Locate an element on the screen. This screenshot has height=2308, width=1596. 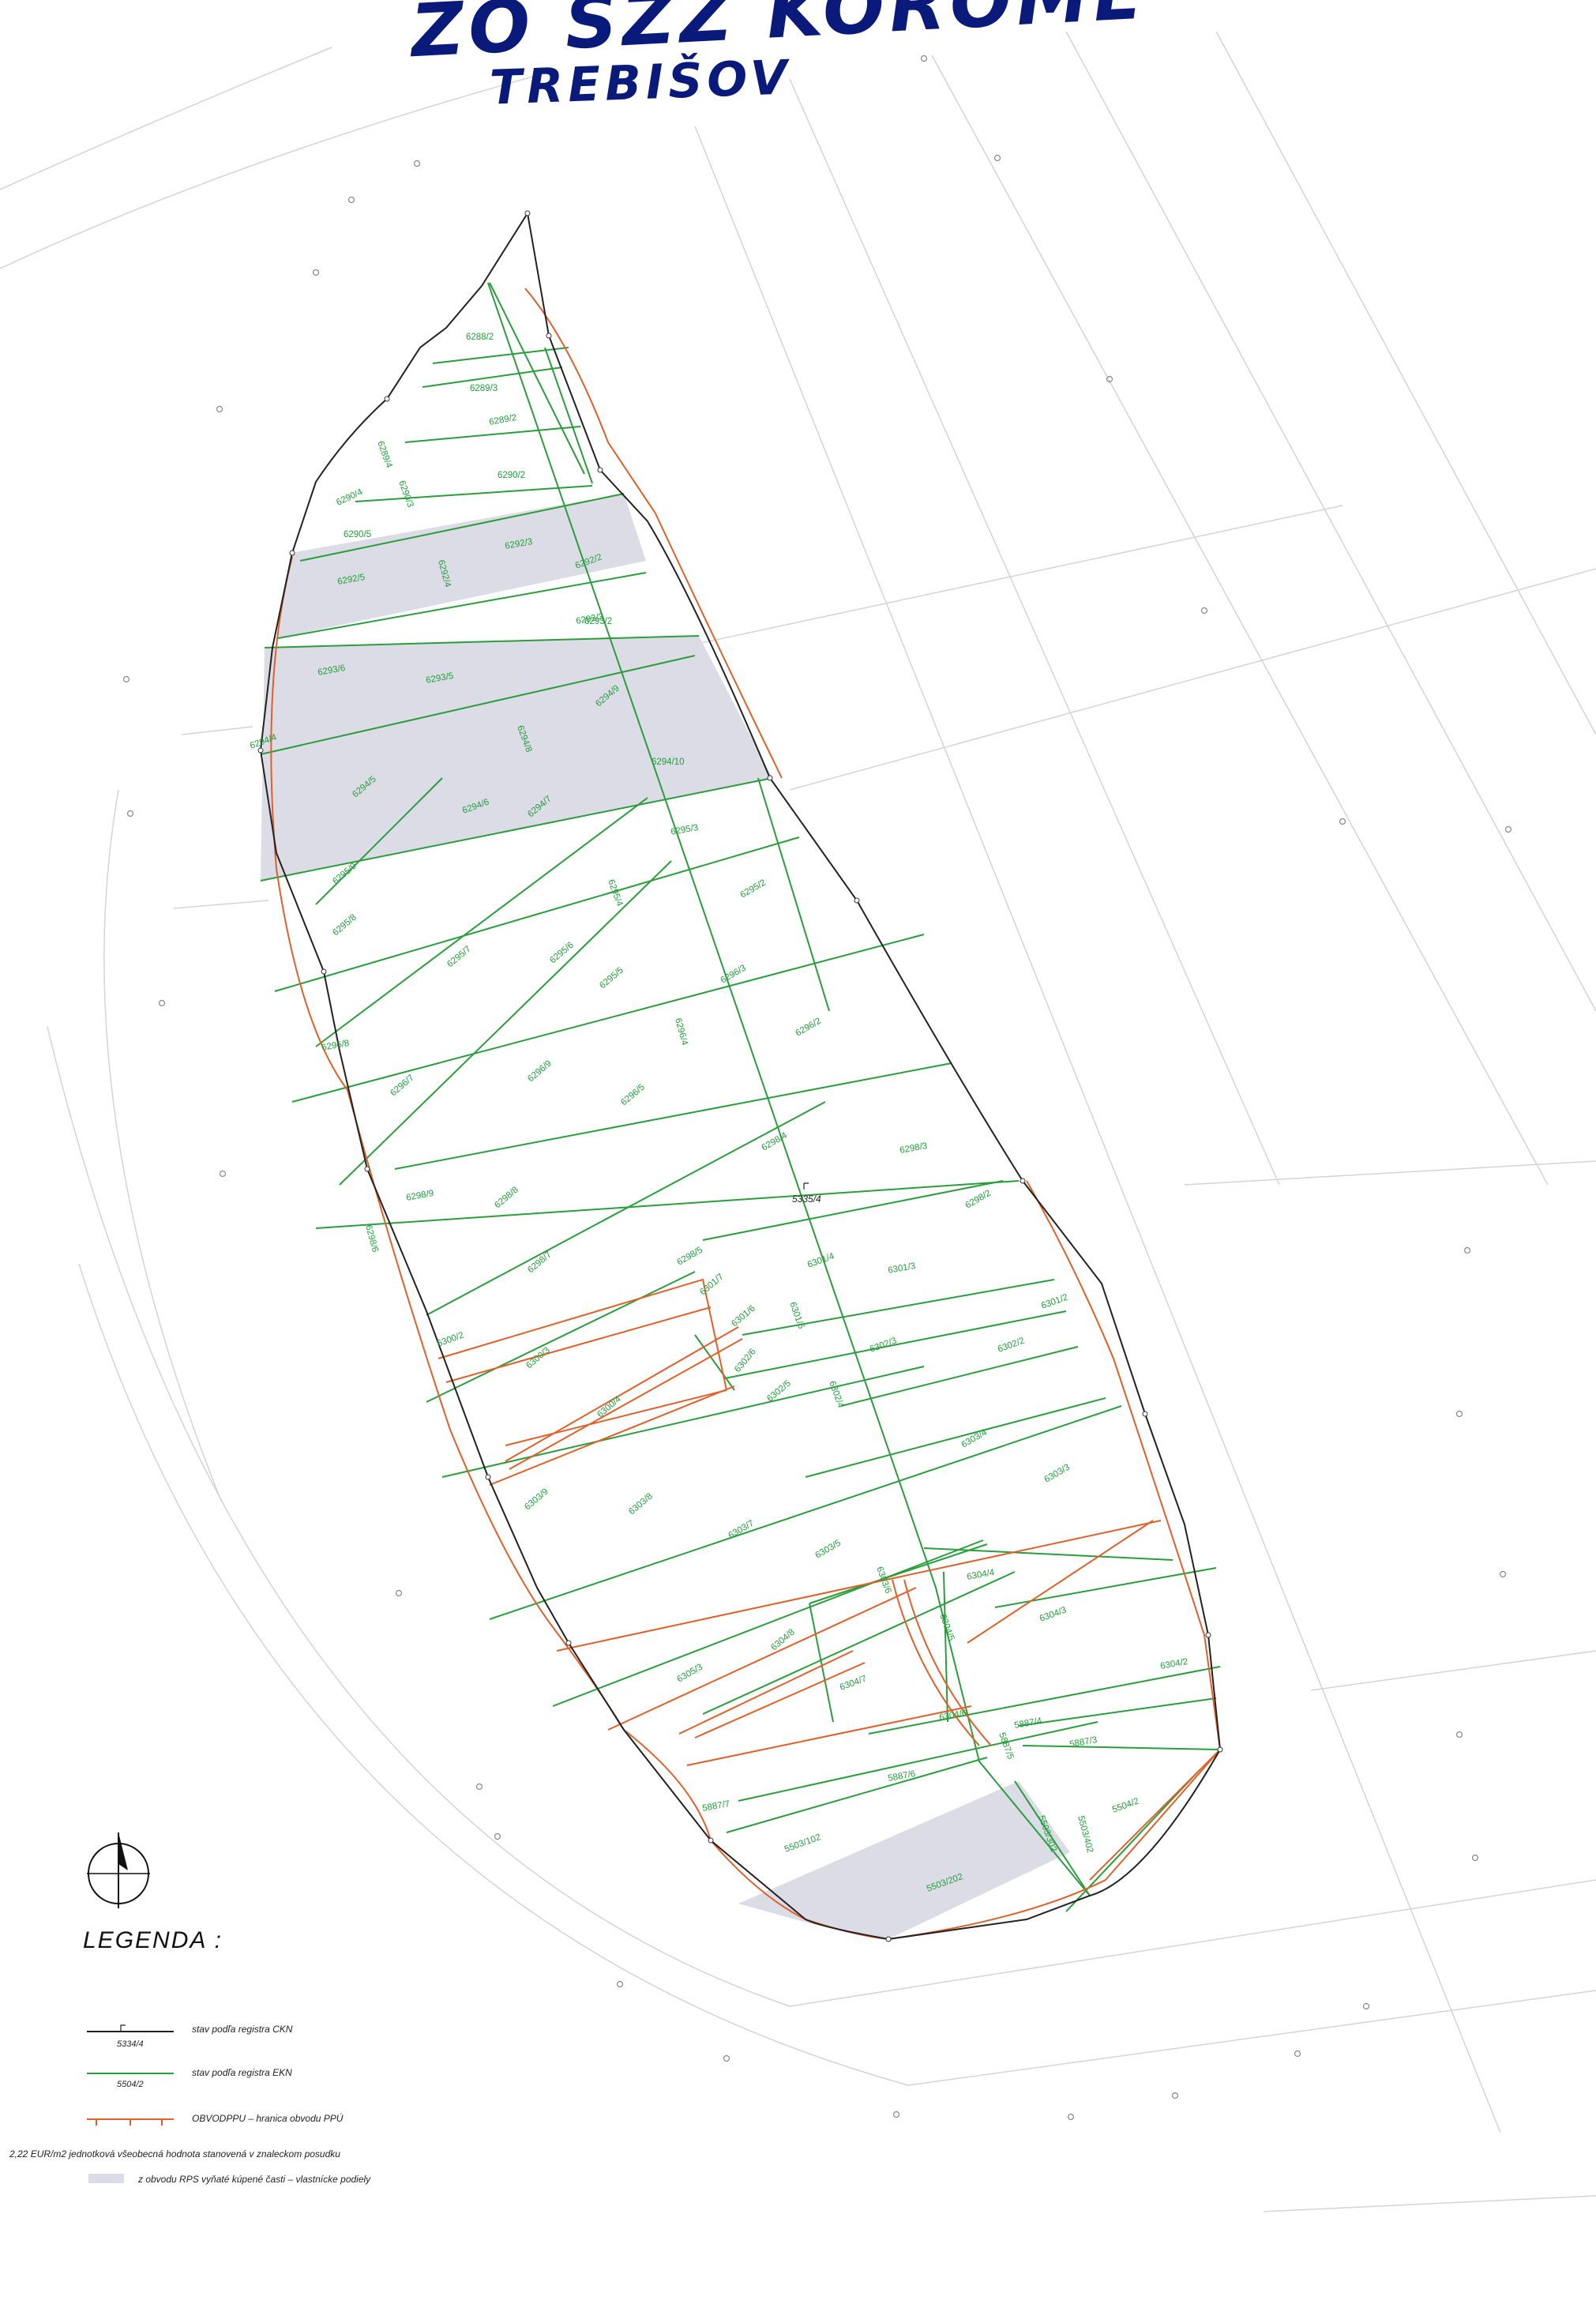
parcel-label: 6304/2 is located at coordinates (1174, 1664).